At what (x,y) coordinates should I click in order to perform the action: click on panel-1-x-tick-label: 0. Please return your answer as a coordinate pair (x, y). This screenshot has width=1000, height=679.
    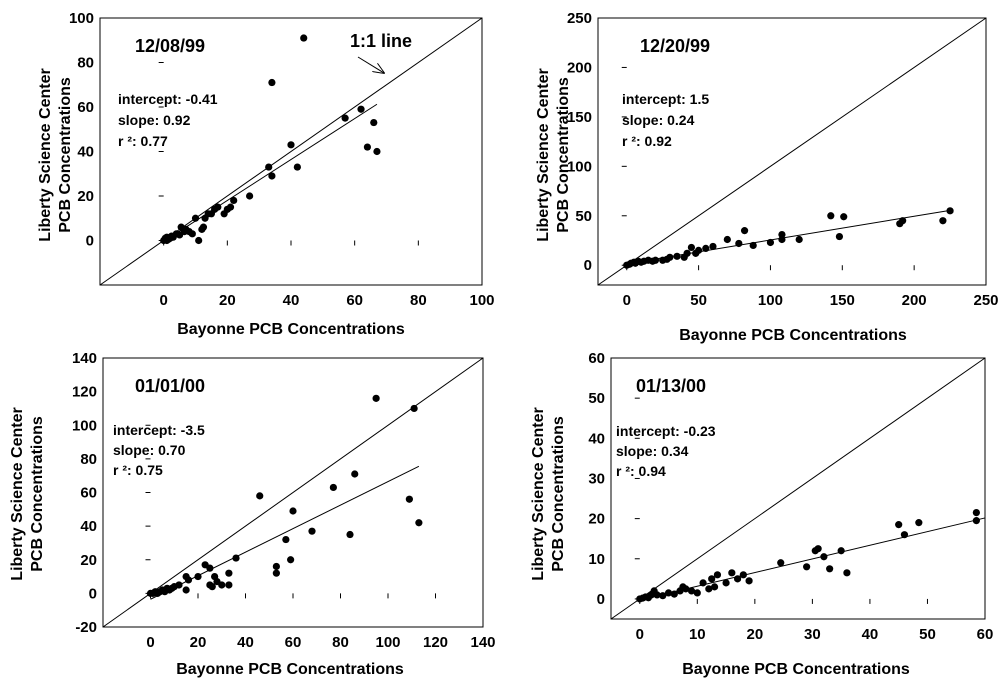
    Looking at the image, I should click on (163, 300).